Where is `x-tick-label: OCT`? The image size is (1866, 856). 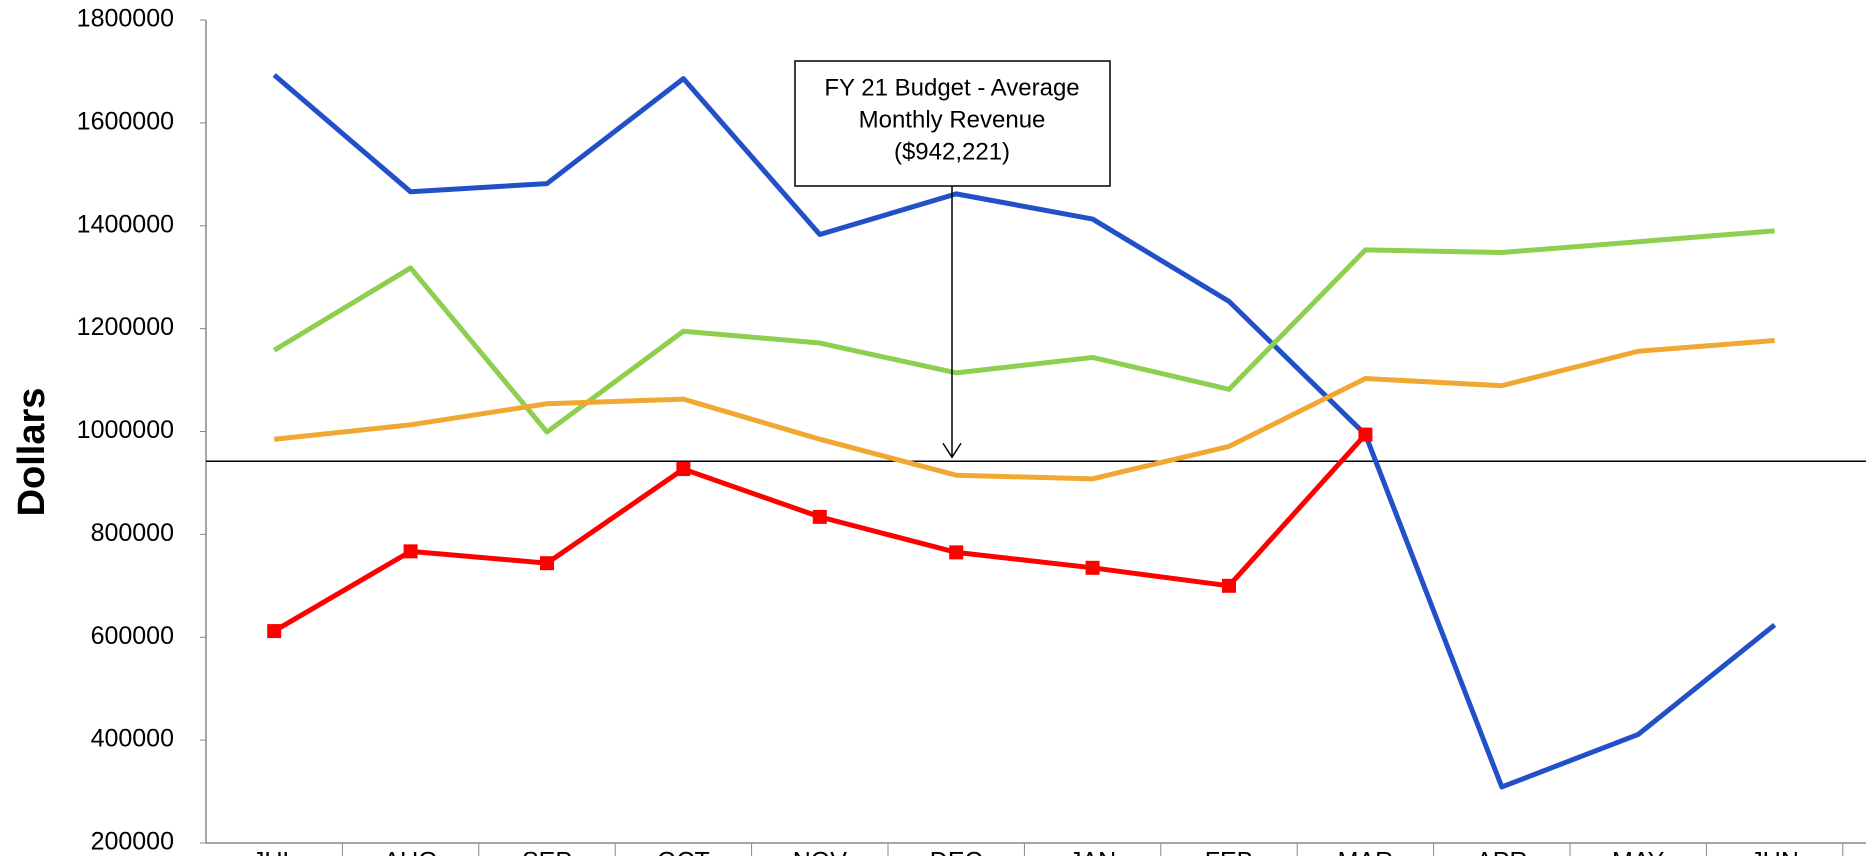 x-tick-label: OCT is located at coordinates (683, 852).